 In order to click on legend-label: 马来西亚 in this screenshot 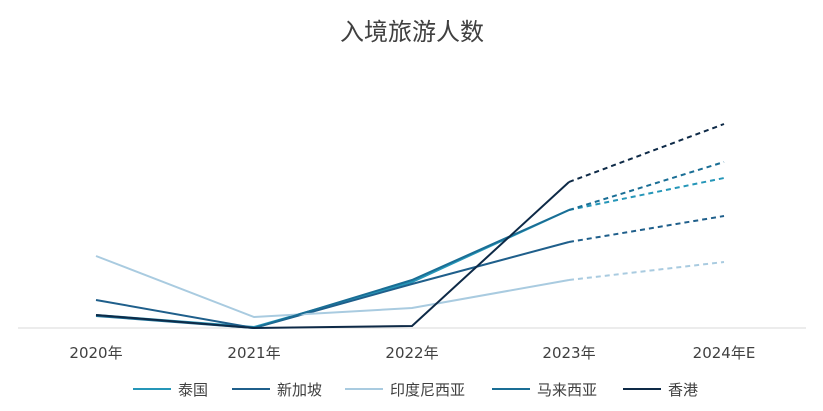, I will do `click(567, 390)`.